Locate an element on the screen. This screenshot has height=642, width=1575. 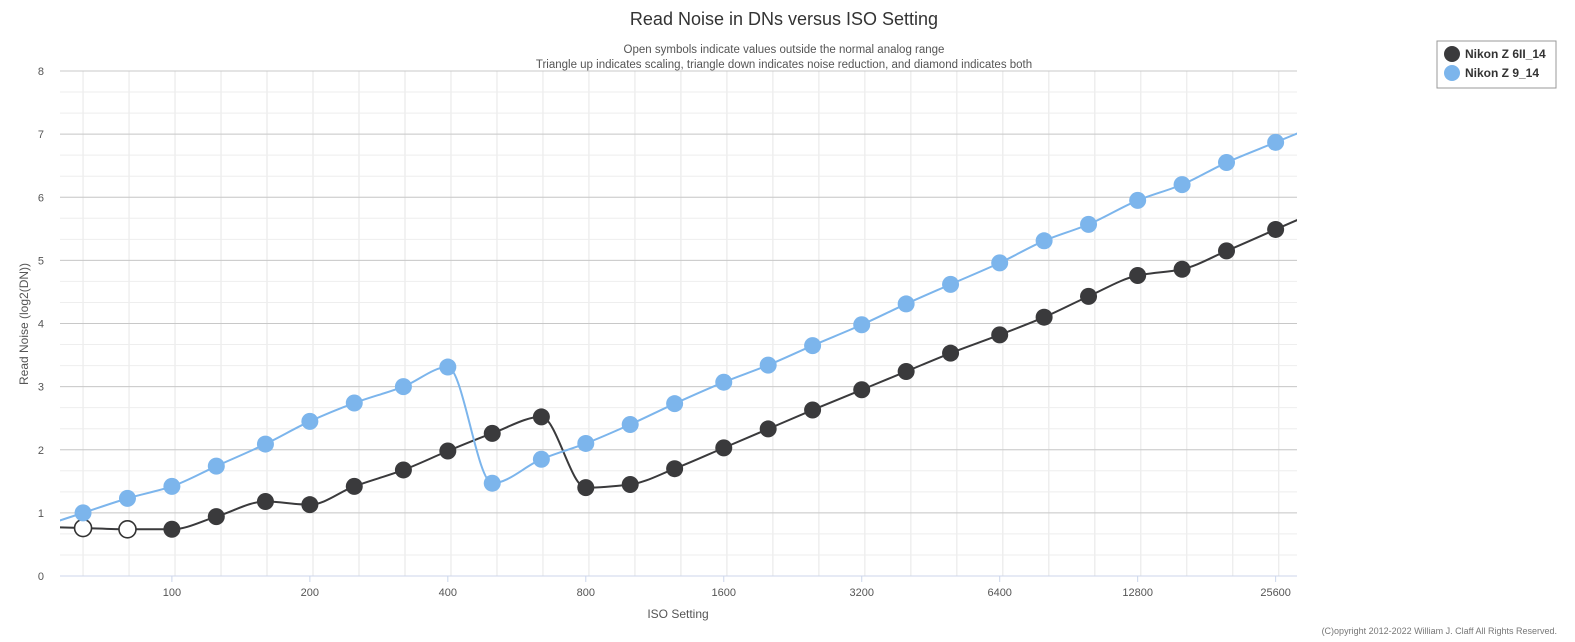
y-tick-label: 1 is located at coordinates (41, 514).